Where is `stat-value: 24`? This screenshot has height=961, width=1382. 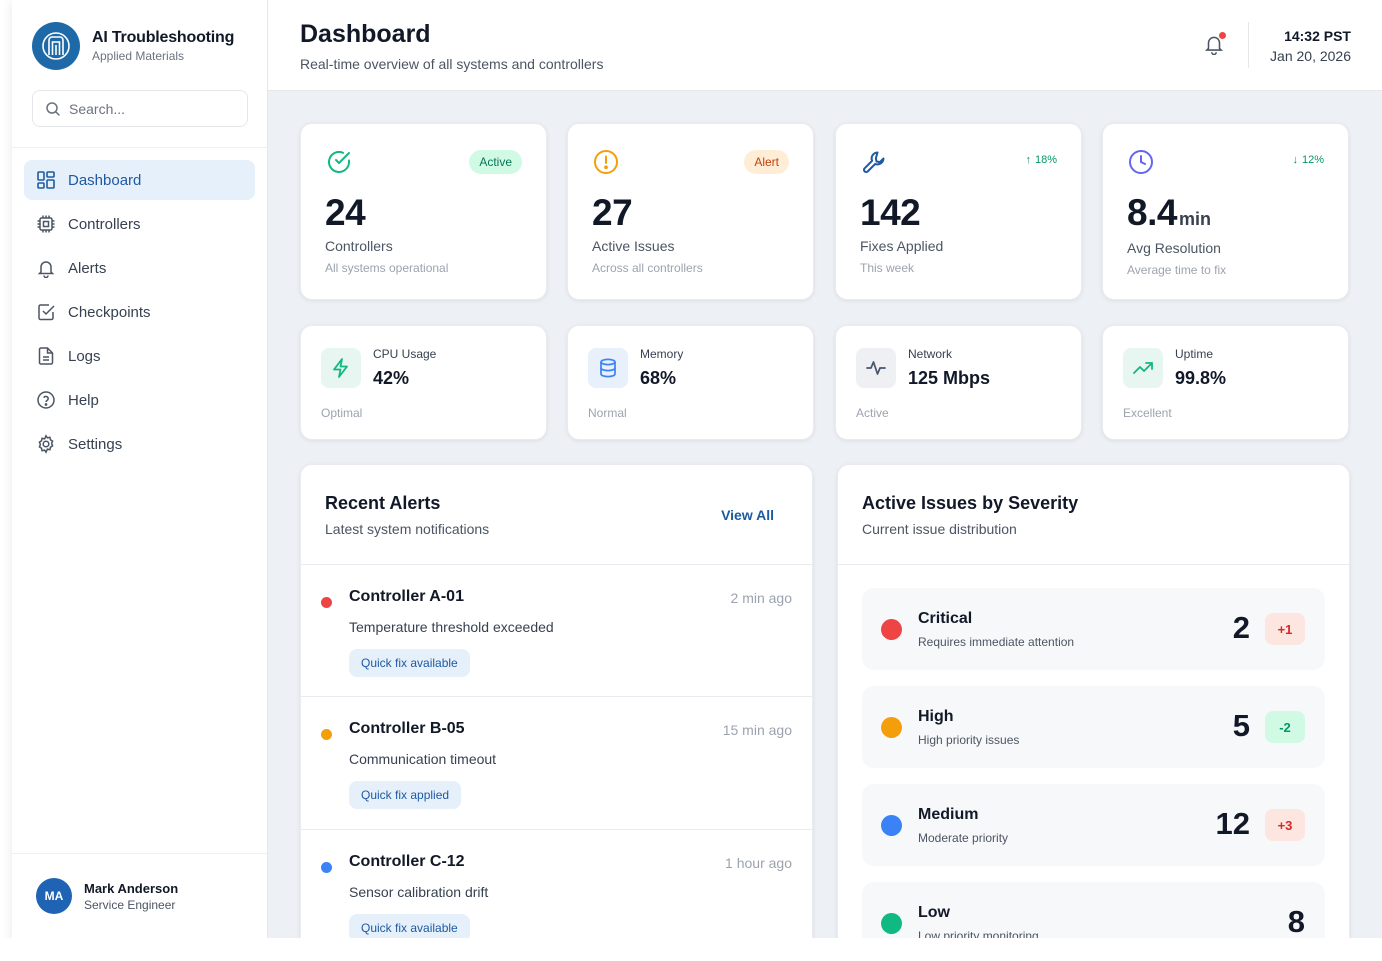
stat-value: 24 is located at coordinates (345, 212).